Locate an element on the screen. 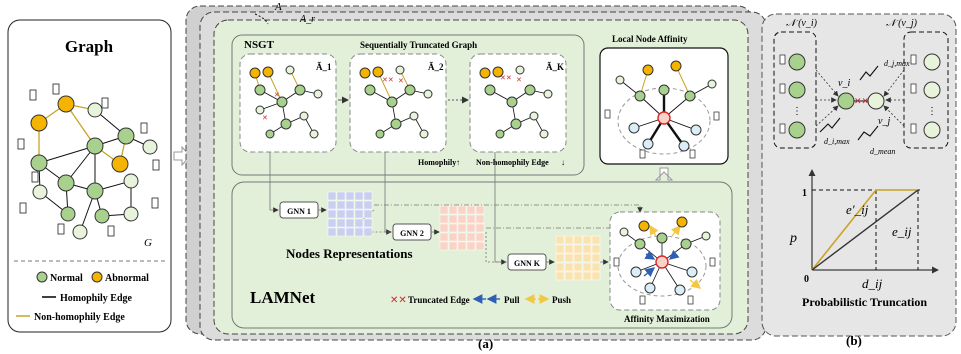  x-origin: 0 is located at coordinates (806, 279).